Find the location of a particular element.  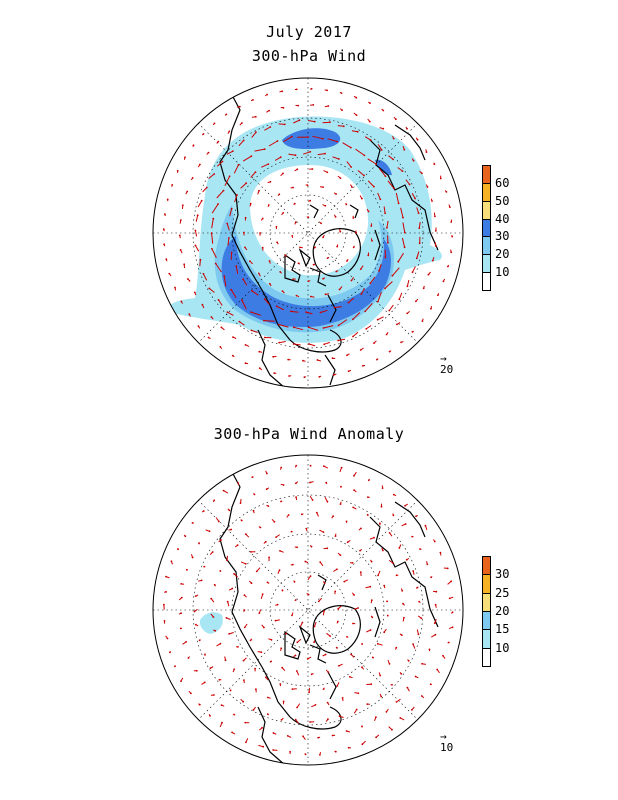

colorbar-tick-label: 30 is located at coordinates (502, 236).